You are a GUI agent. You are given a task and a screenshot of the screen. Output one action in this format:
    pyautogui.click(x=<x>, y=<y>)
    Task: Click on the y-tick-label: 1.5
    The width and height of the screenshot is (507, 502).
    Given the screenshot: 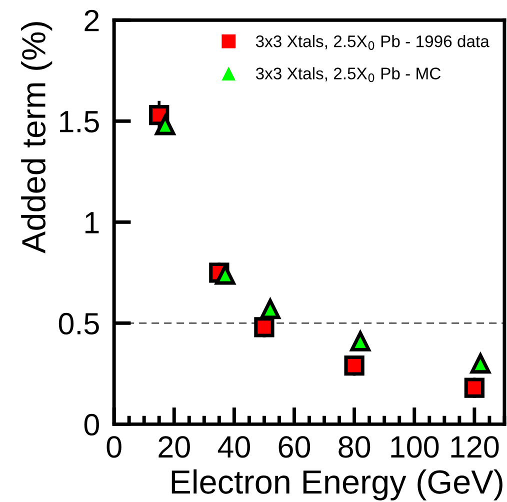 What is the action you would take?
    pyautogui.click(x=79, y=121)
    